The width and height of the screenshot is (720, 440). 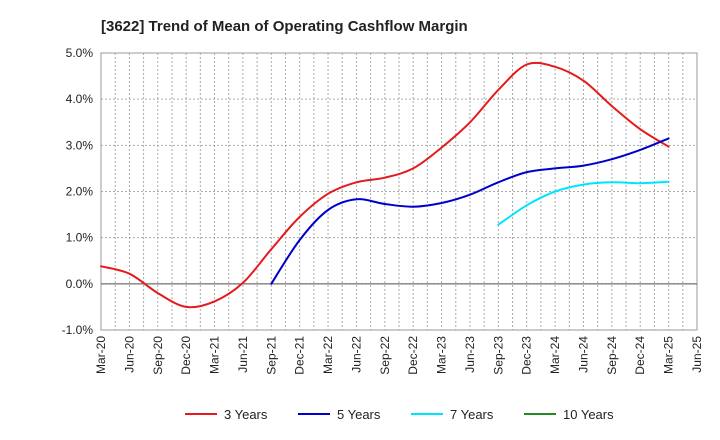 I want to click on x-tick-label: Mar-20, so click(x=101, y=355).